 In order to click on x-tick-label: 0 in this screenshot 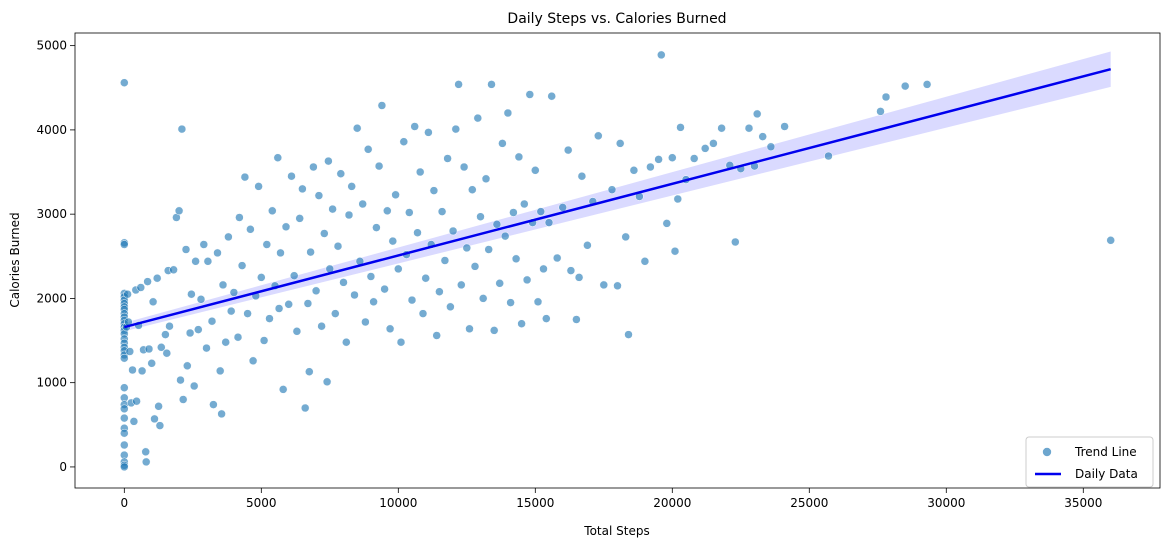, I will do `click(124, 503)`.